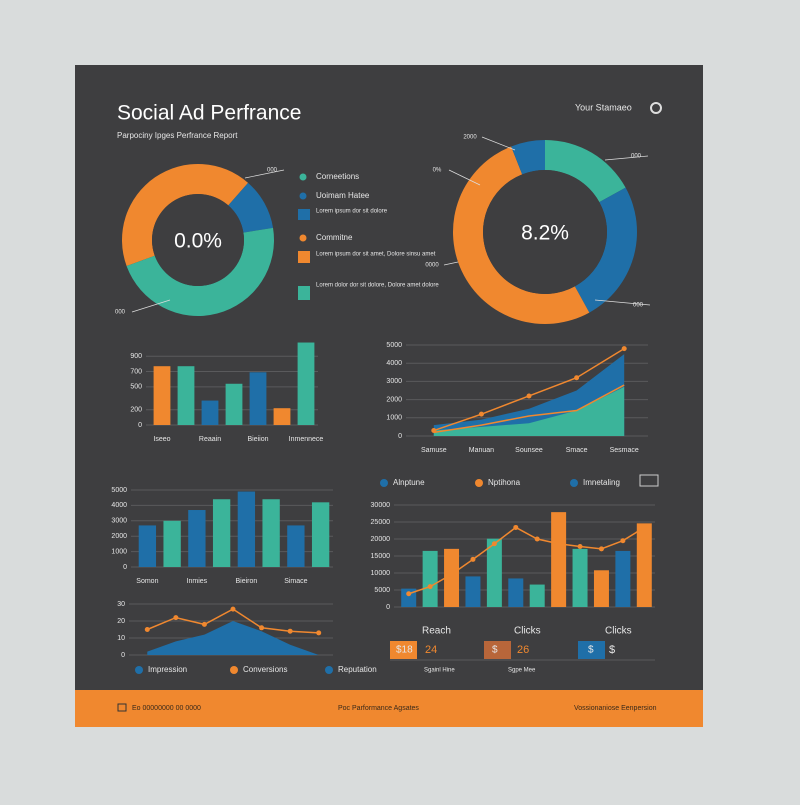  I want to click on y-tick-label: 25000, so click(381, 522).